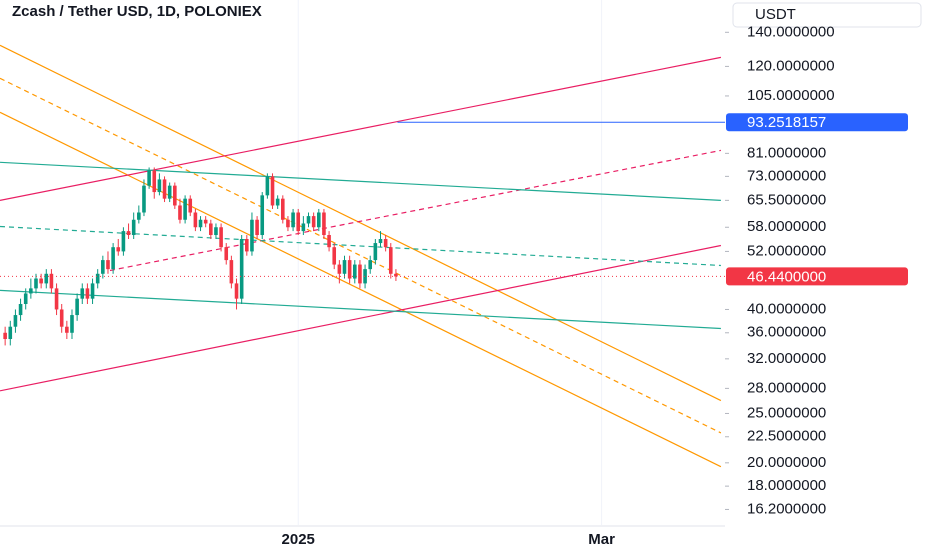  What do you see at coordinates (786, 226) in the screenshot?
I see `y-tick-label: 58.0000000` at bounding box center [786, 226].